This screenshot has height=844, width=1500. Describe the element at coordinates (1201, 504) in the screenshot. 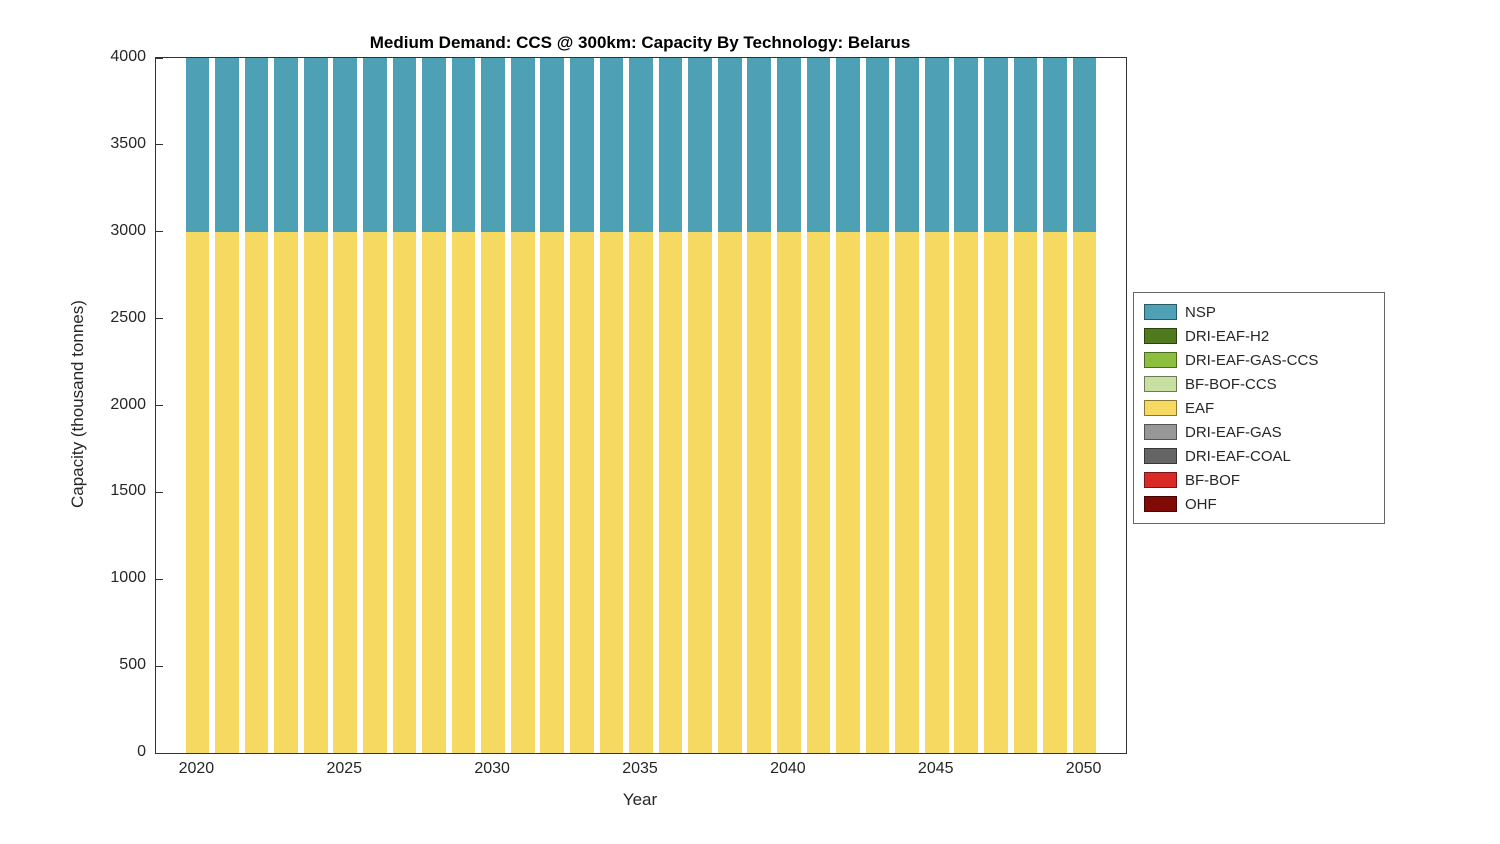

I see `legend-label: OHF` at that location.